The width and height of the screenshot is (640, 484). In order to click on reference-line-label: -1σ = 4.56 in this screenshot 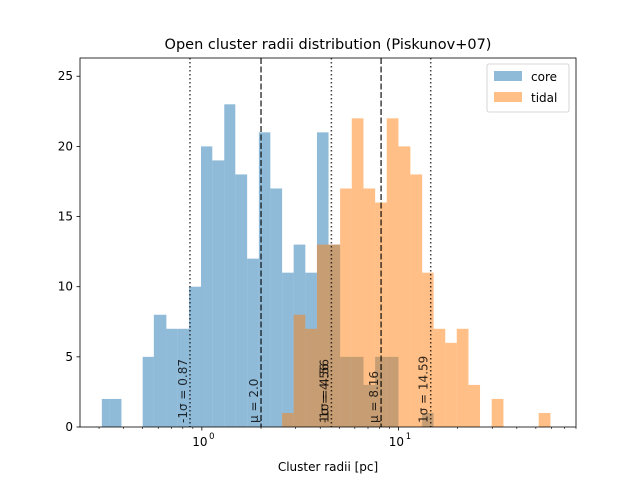, I will do `click(324, 391)`.